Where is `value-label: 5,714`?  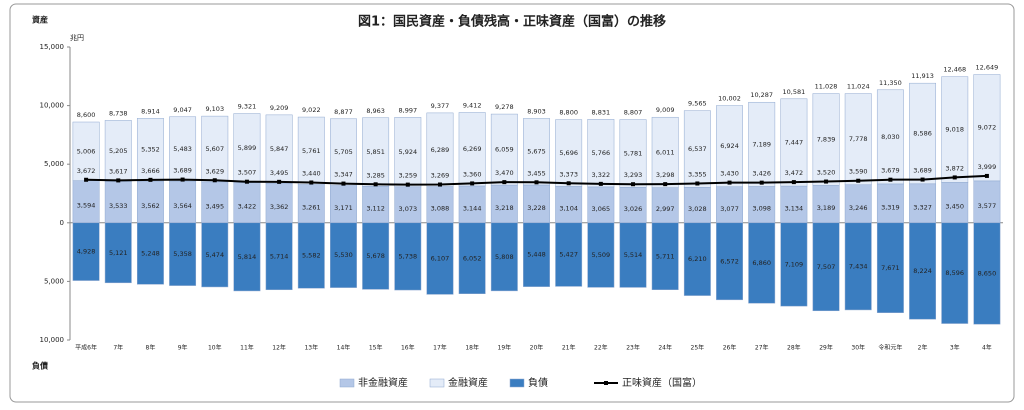
value-label: 5,714 is located at coordinates (279, 256).